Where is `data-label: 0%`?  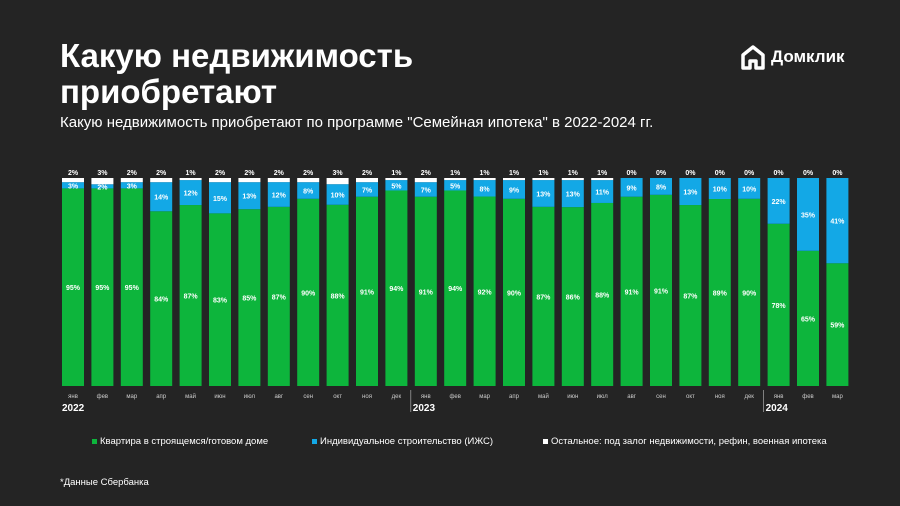
data-label: 0% is located at coordinates (837, 173).